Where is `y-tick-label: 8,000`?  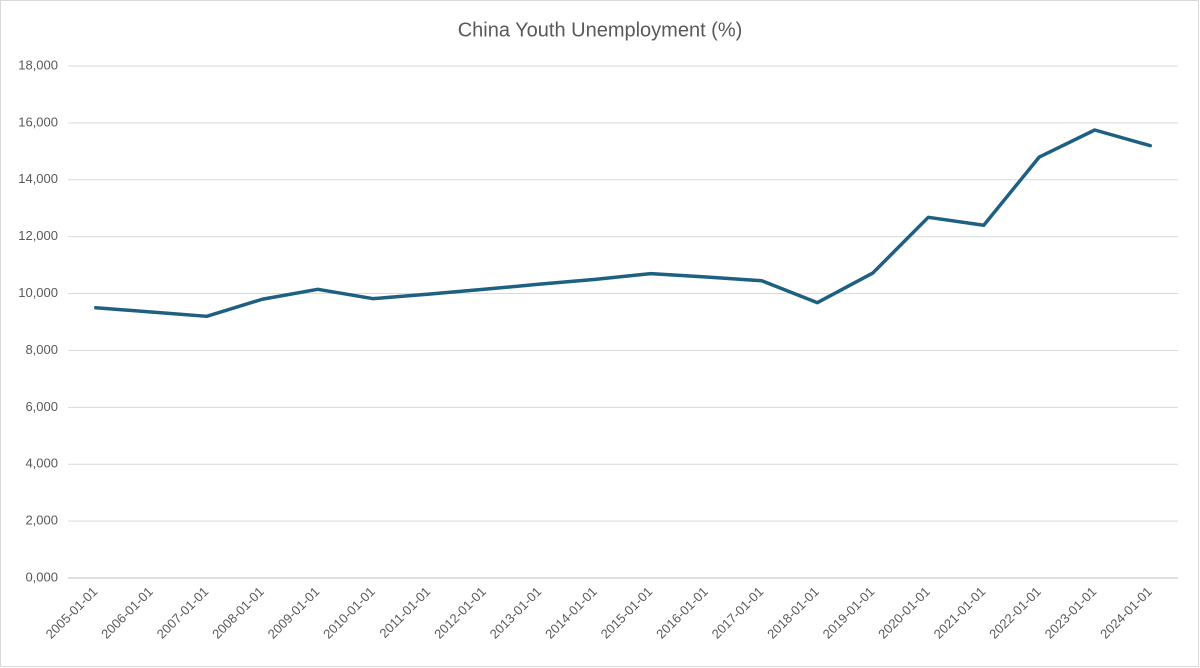 y-tick-label: 8,000 is located at coordinates (41, 349).